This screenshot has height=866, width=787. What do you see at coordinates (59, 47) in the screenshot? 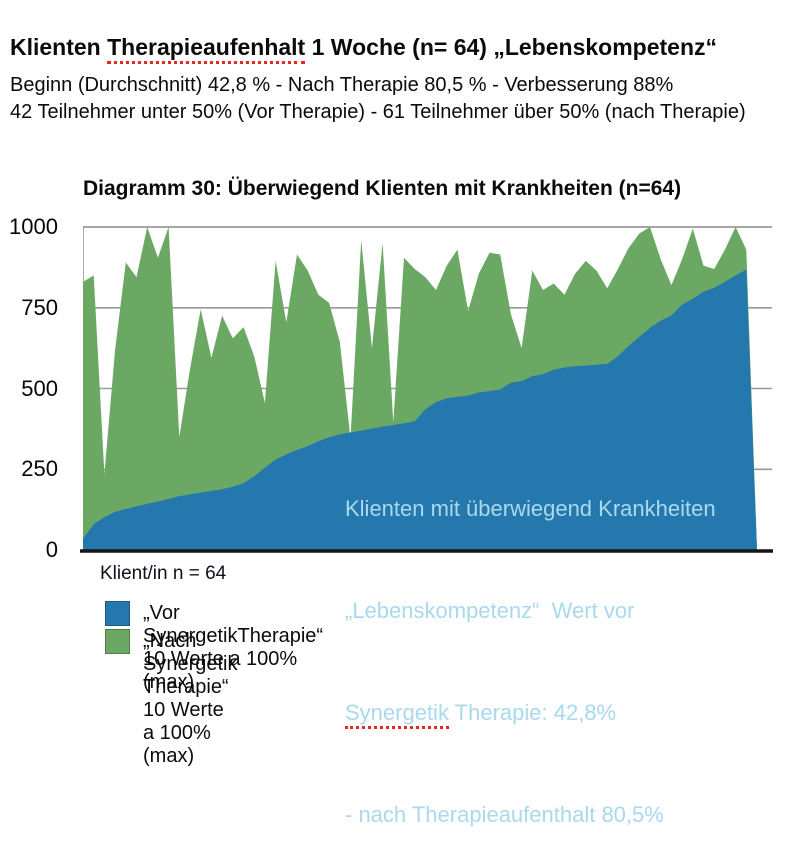
I see `page-title-prefix: Klienten` at bounding box center [59, 47].